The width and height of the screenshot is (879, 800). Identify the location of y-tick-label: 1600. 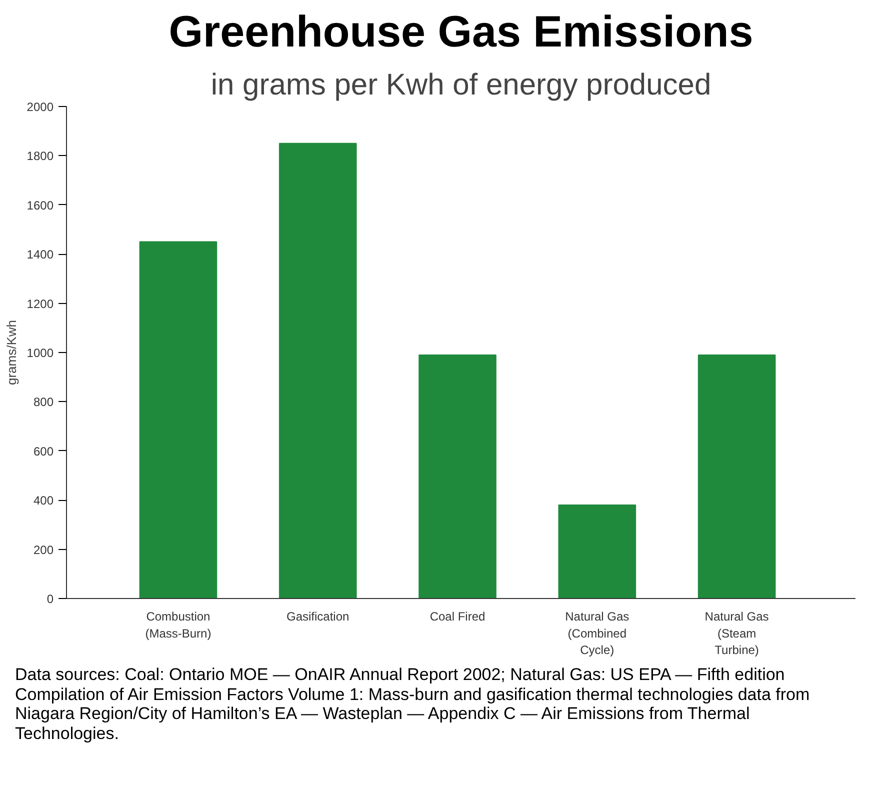
(40, 205).